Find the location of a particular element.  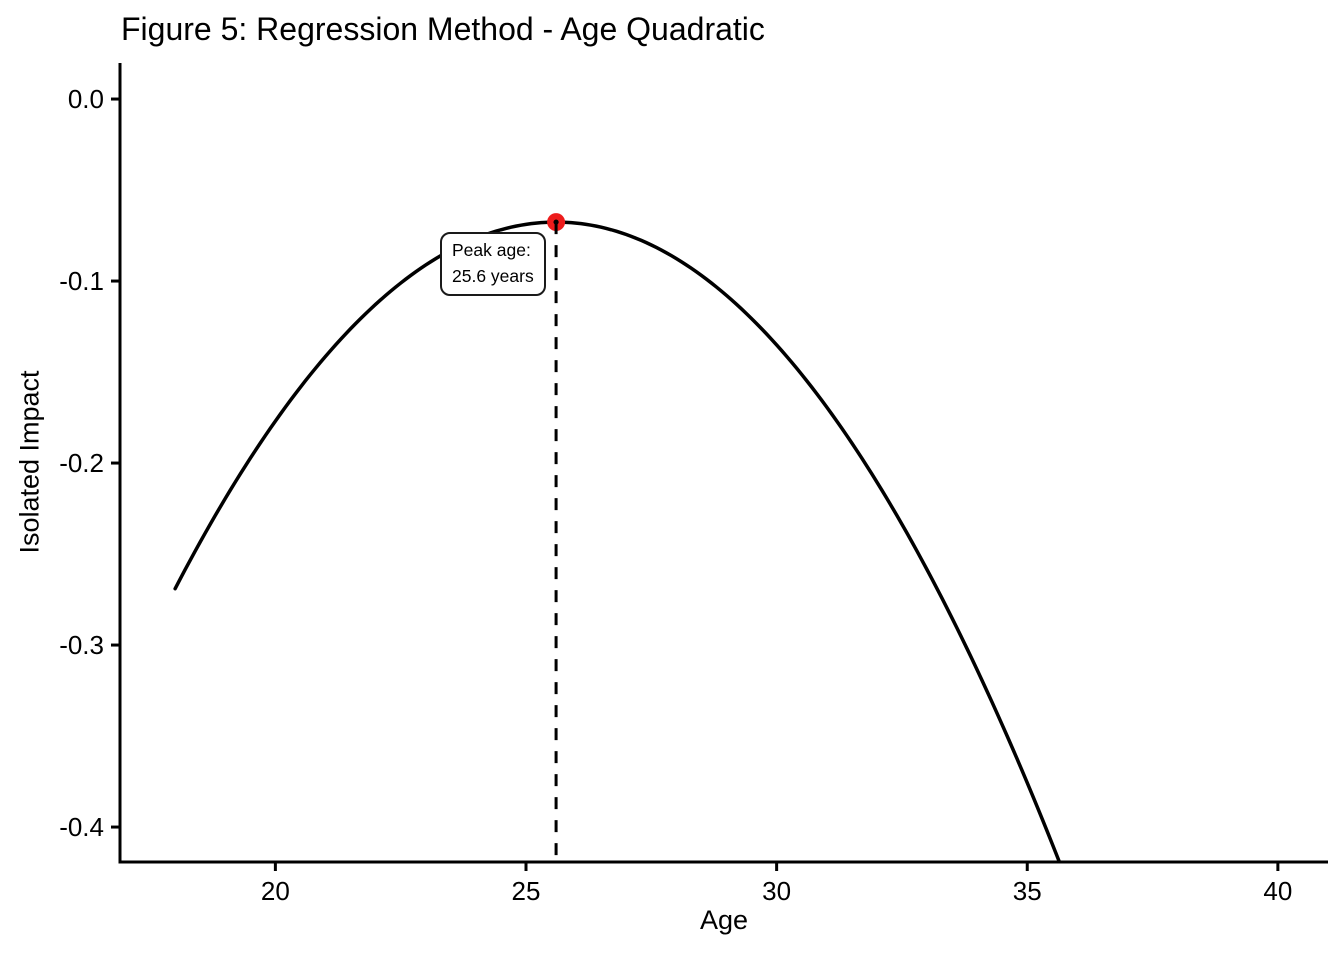

peak-annotation-line1: Peak age: is located at coordinates (491, 250).